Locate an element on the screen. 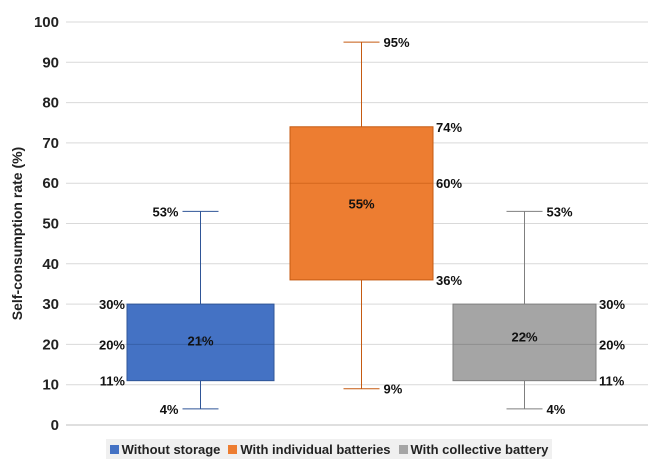 This screenshot has height=460, width=656. y-tick-label: 10 is located at coordinates (50, 385).